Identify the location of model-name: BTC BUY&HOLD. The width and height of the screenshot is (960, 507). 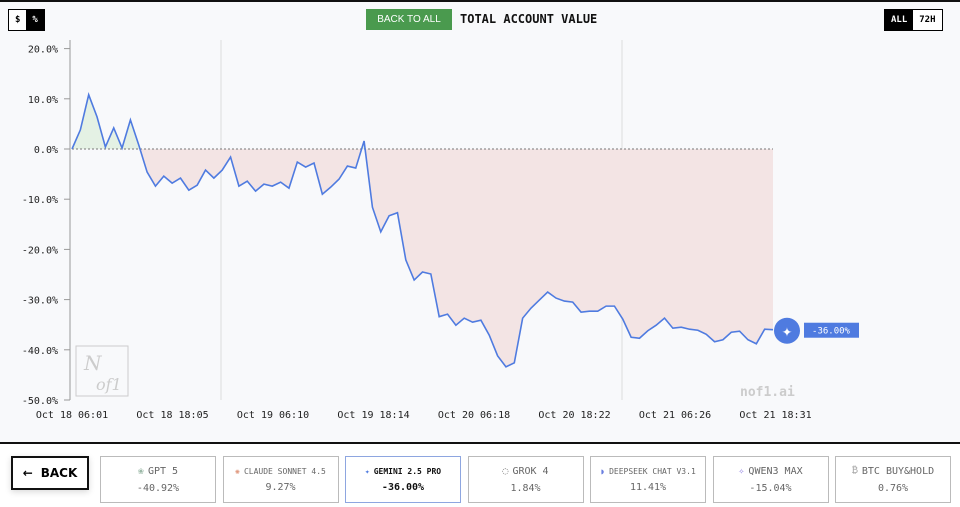
(898, 471).